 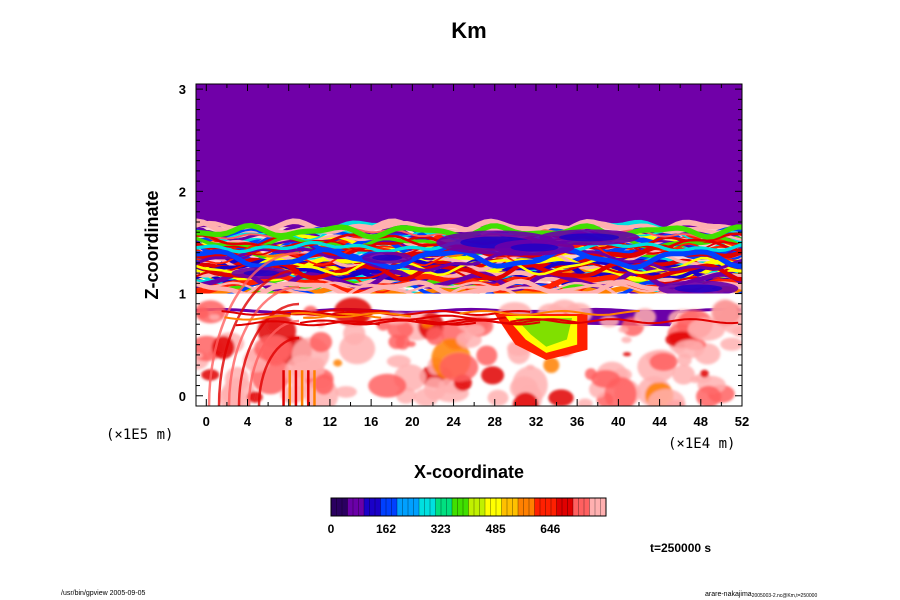 I want to click on colorbar-tick-label: 646, so click(x=550, y=529).